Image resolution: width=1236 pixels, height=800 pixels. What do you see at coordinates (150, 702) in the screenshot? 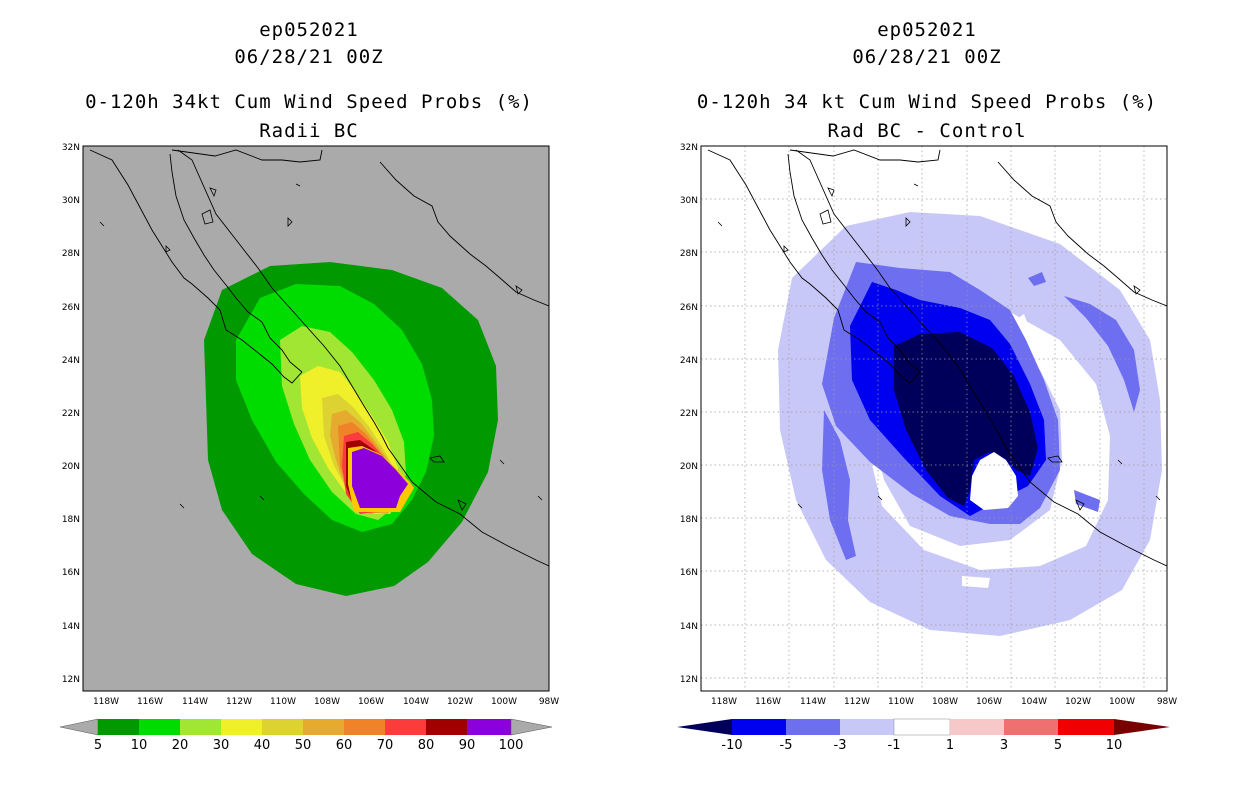
I see `left-lon-label: 116W` at bounding box center [150, 702].